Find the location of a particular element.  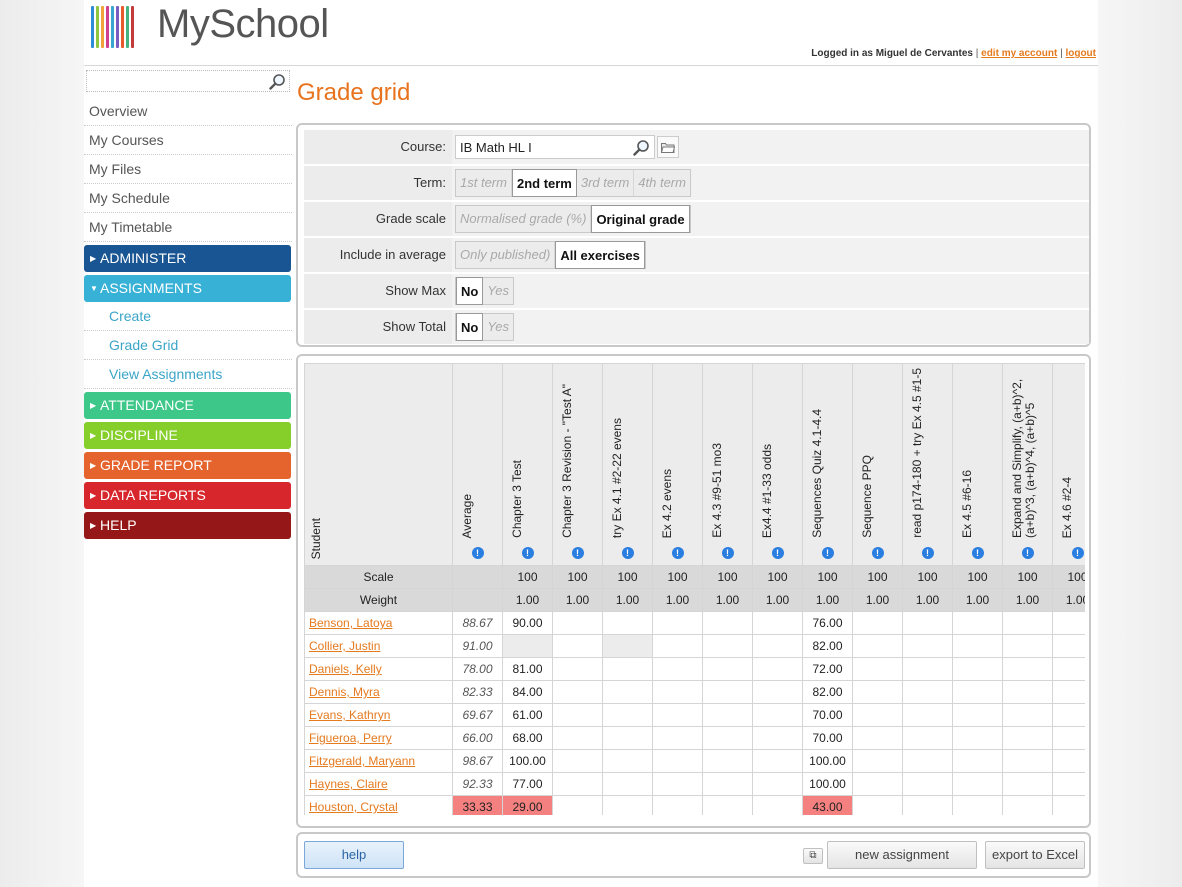

new-assignment-button: new assignment is located at coordinates (902, 855).